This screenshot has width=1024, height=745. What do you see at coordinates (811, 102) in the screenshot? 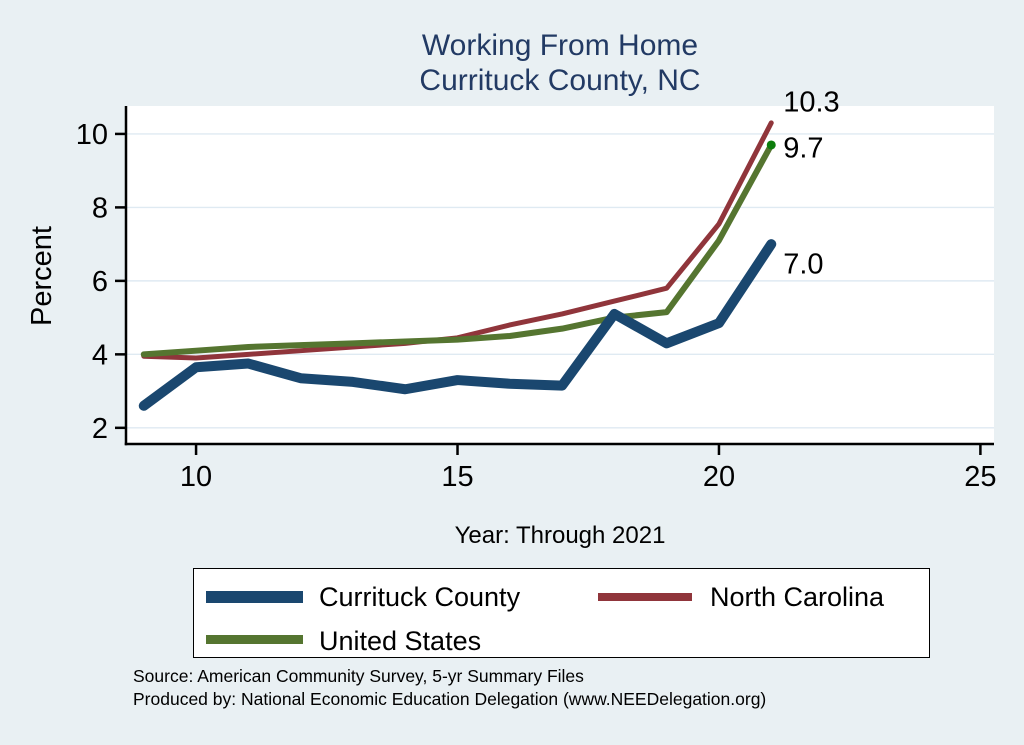
I see `end-label-north-carolina: 10.3` at bounding box center [811, 102].